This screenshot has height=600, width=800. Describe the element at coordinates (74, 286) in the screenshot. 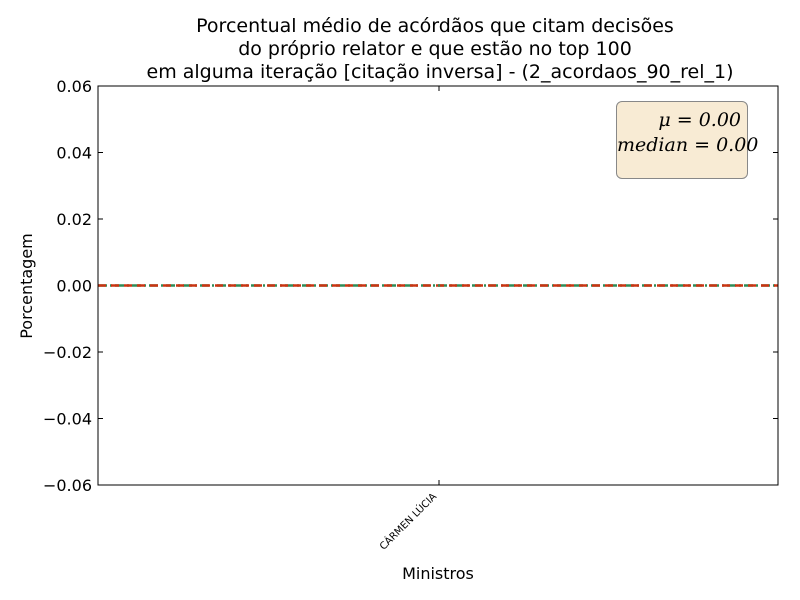

I see `y-tick-label: 0.00` at that location.